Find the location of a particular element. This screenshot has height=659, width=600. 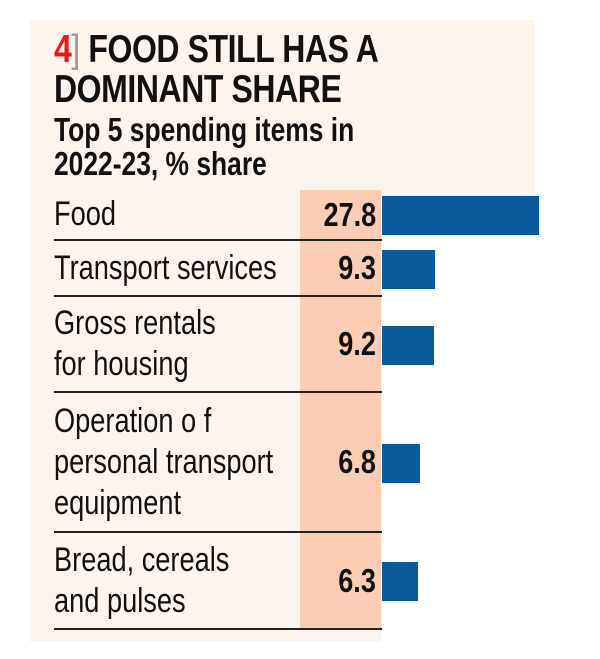

chart-number: 4 is located at coordinates (63, 49).